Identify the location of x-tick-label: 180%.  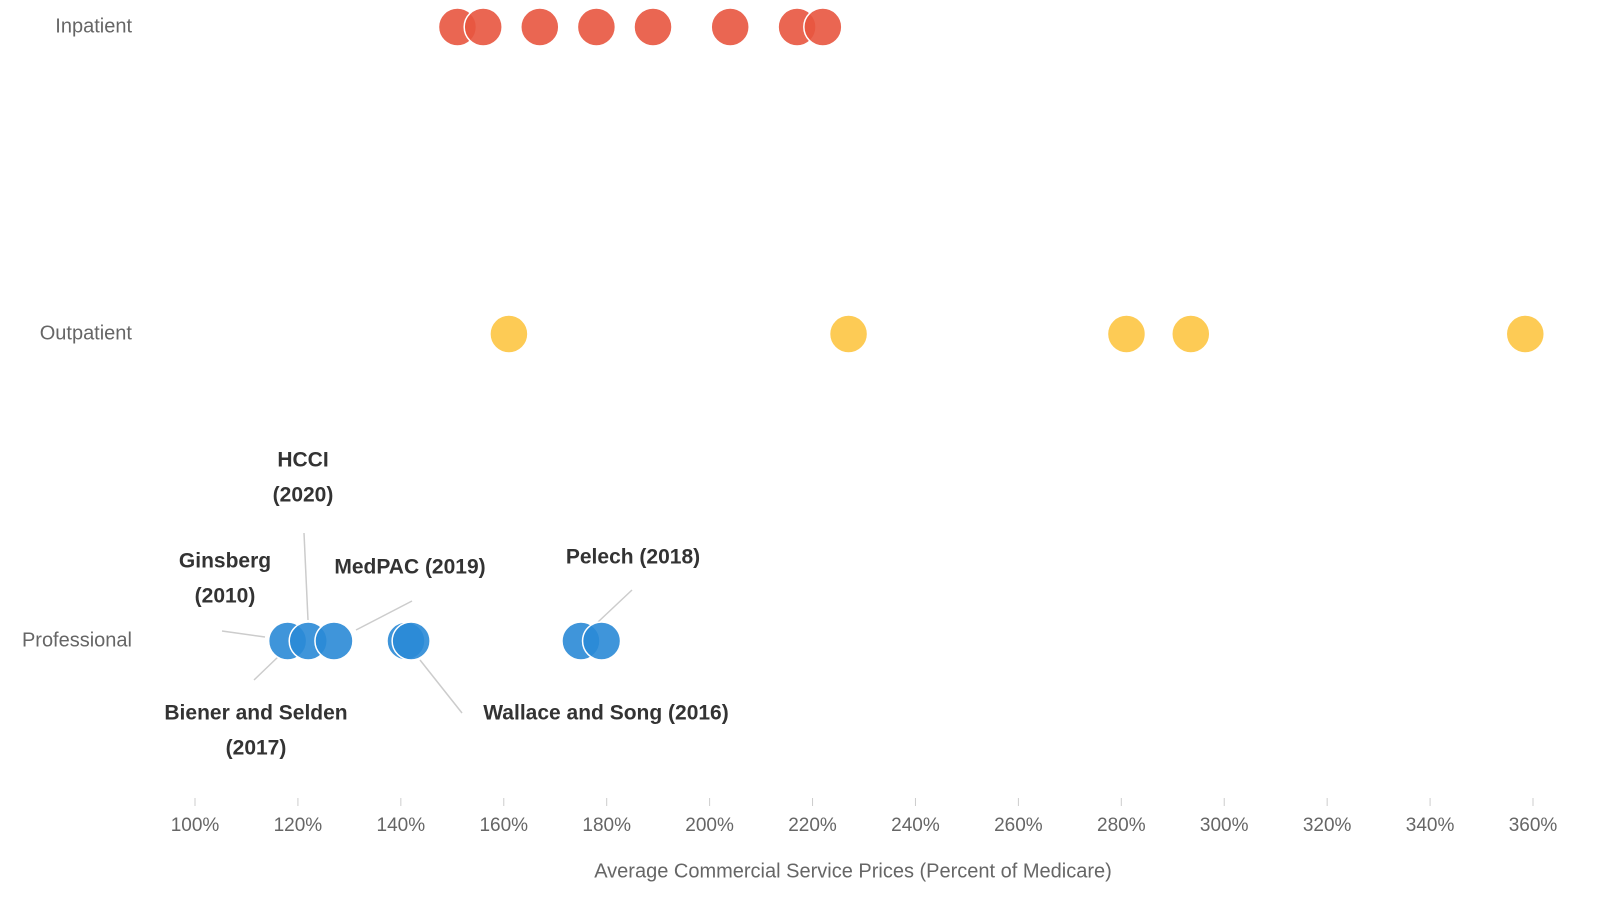
(606, 825).